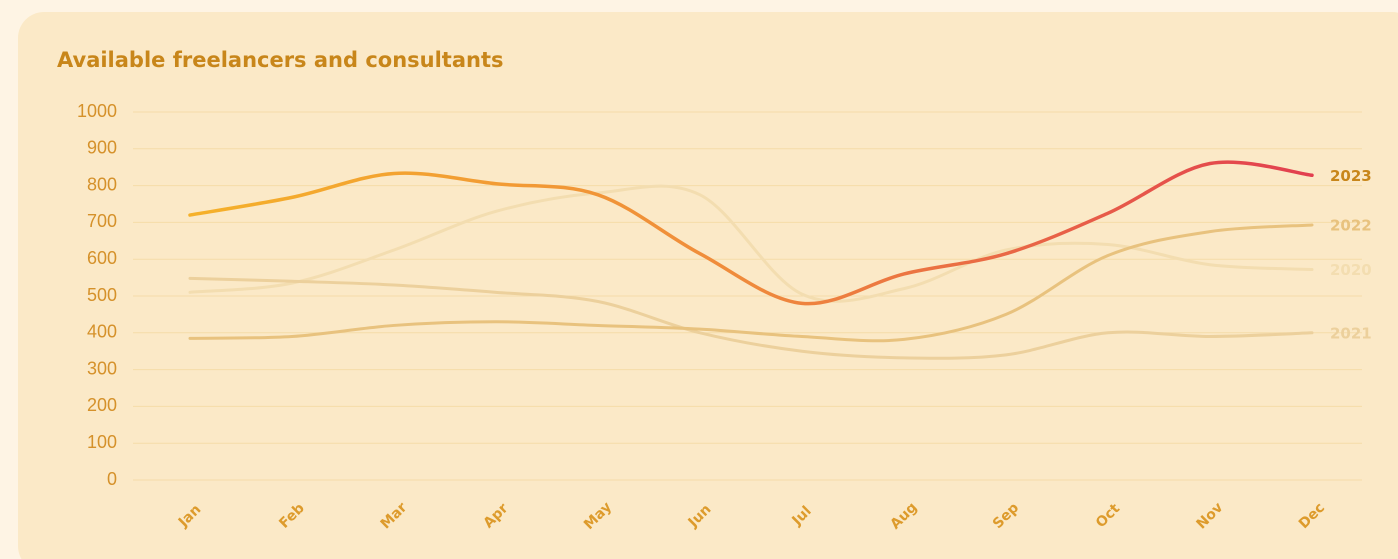  Describe the element at coordinates (97, 111) in the screenshot. I see `y-tick-label: 1000` at that location.